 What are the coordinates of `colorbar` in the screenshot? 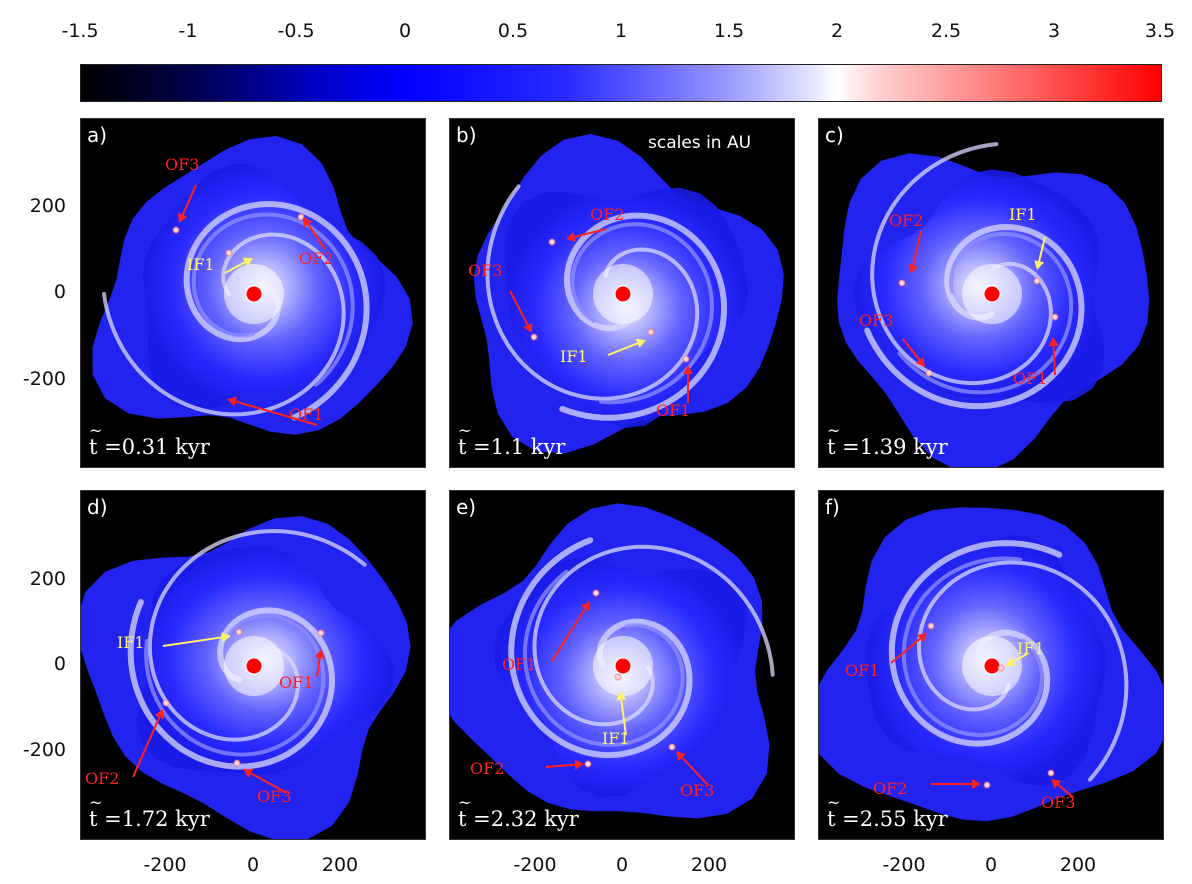 It's located at (621, 83).